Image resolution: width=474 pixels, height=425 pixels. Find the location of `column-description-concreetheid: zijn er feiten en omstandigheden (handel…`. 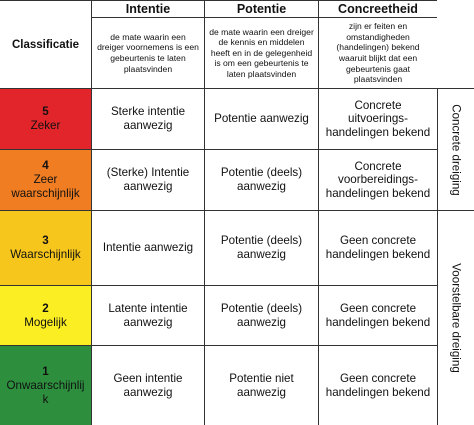

column-description-concreetheid: zijn er feiten en omstandigheden (handel… is located at coordinates (377, 52).